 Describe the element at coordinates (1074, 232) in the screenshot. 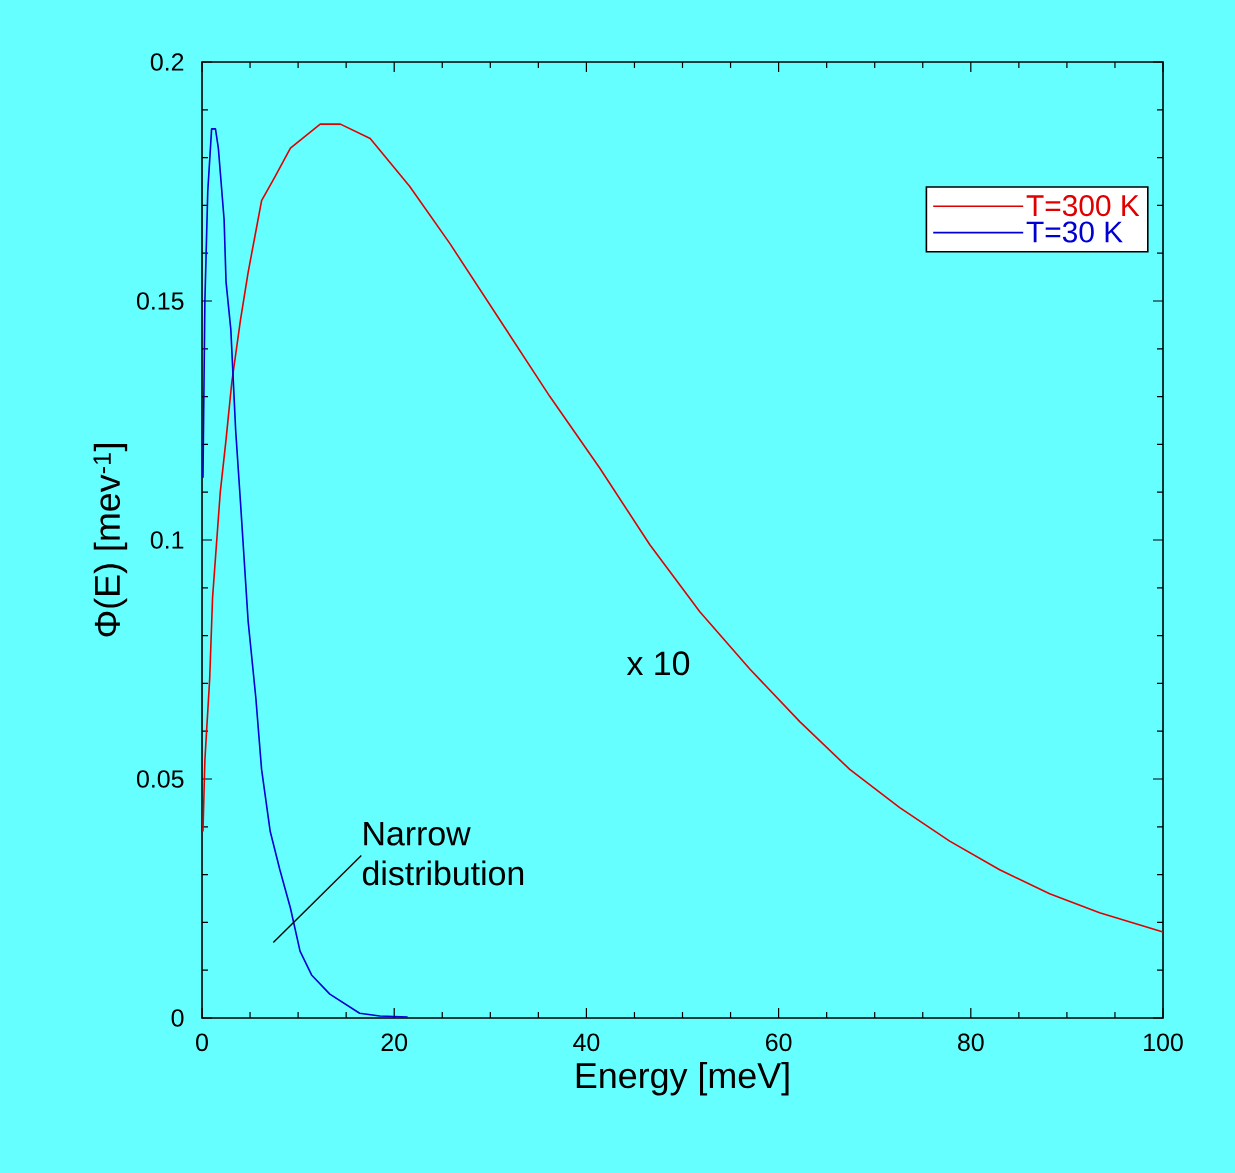

I see `legend-label: T=30 K` at that location.